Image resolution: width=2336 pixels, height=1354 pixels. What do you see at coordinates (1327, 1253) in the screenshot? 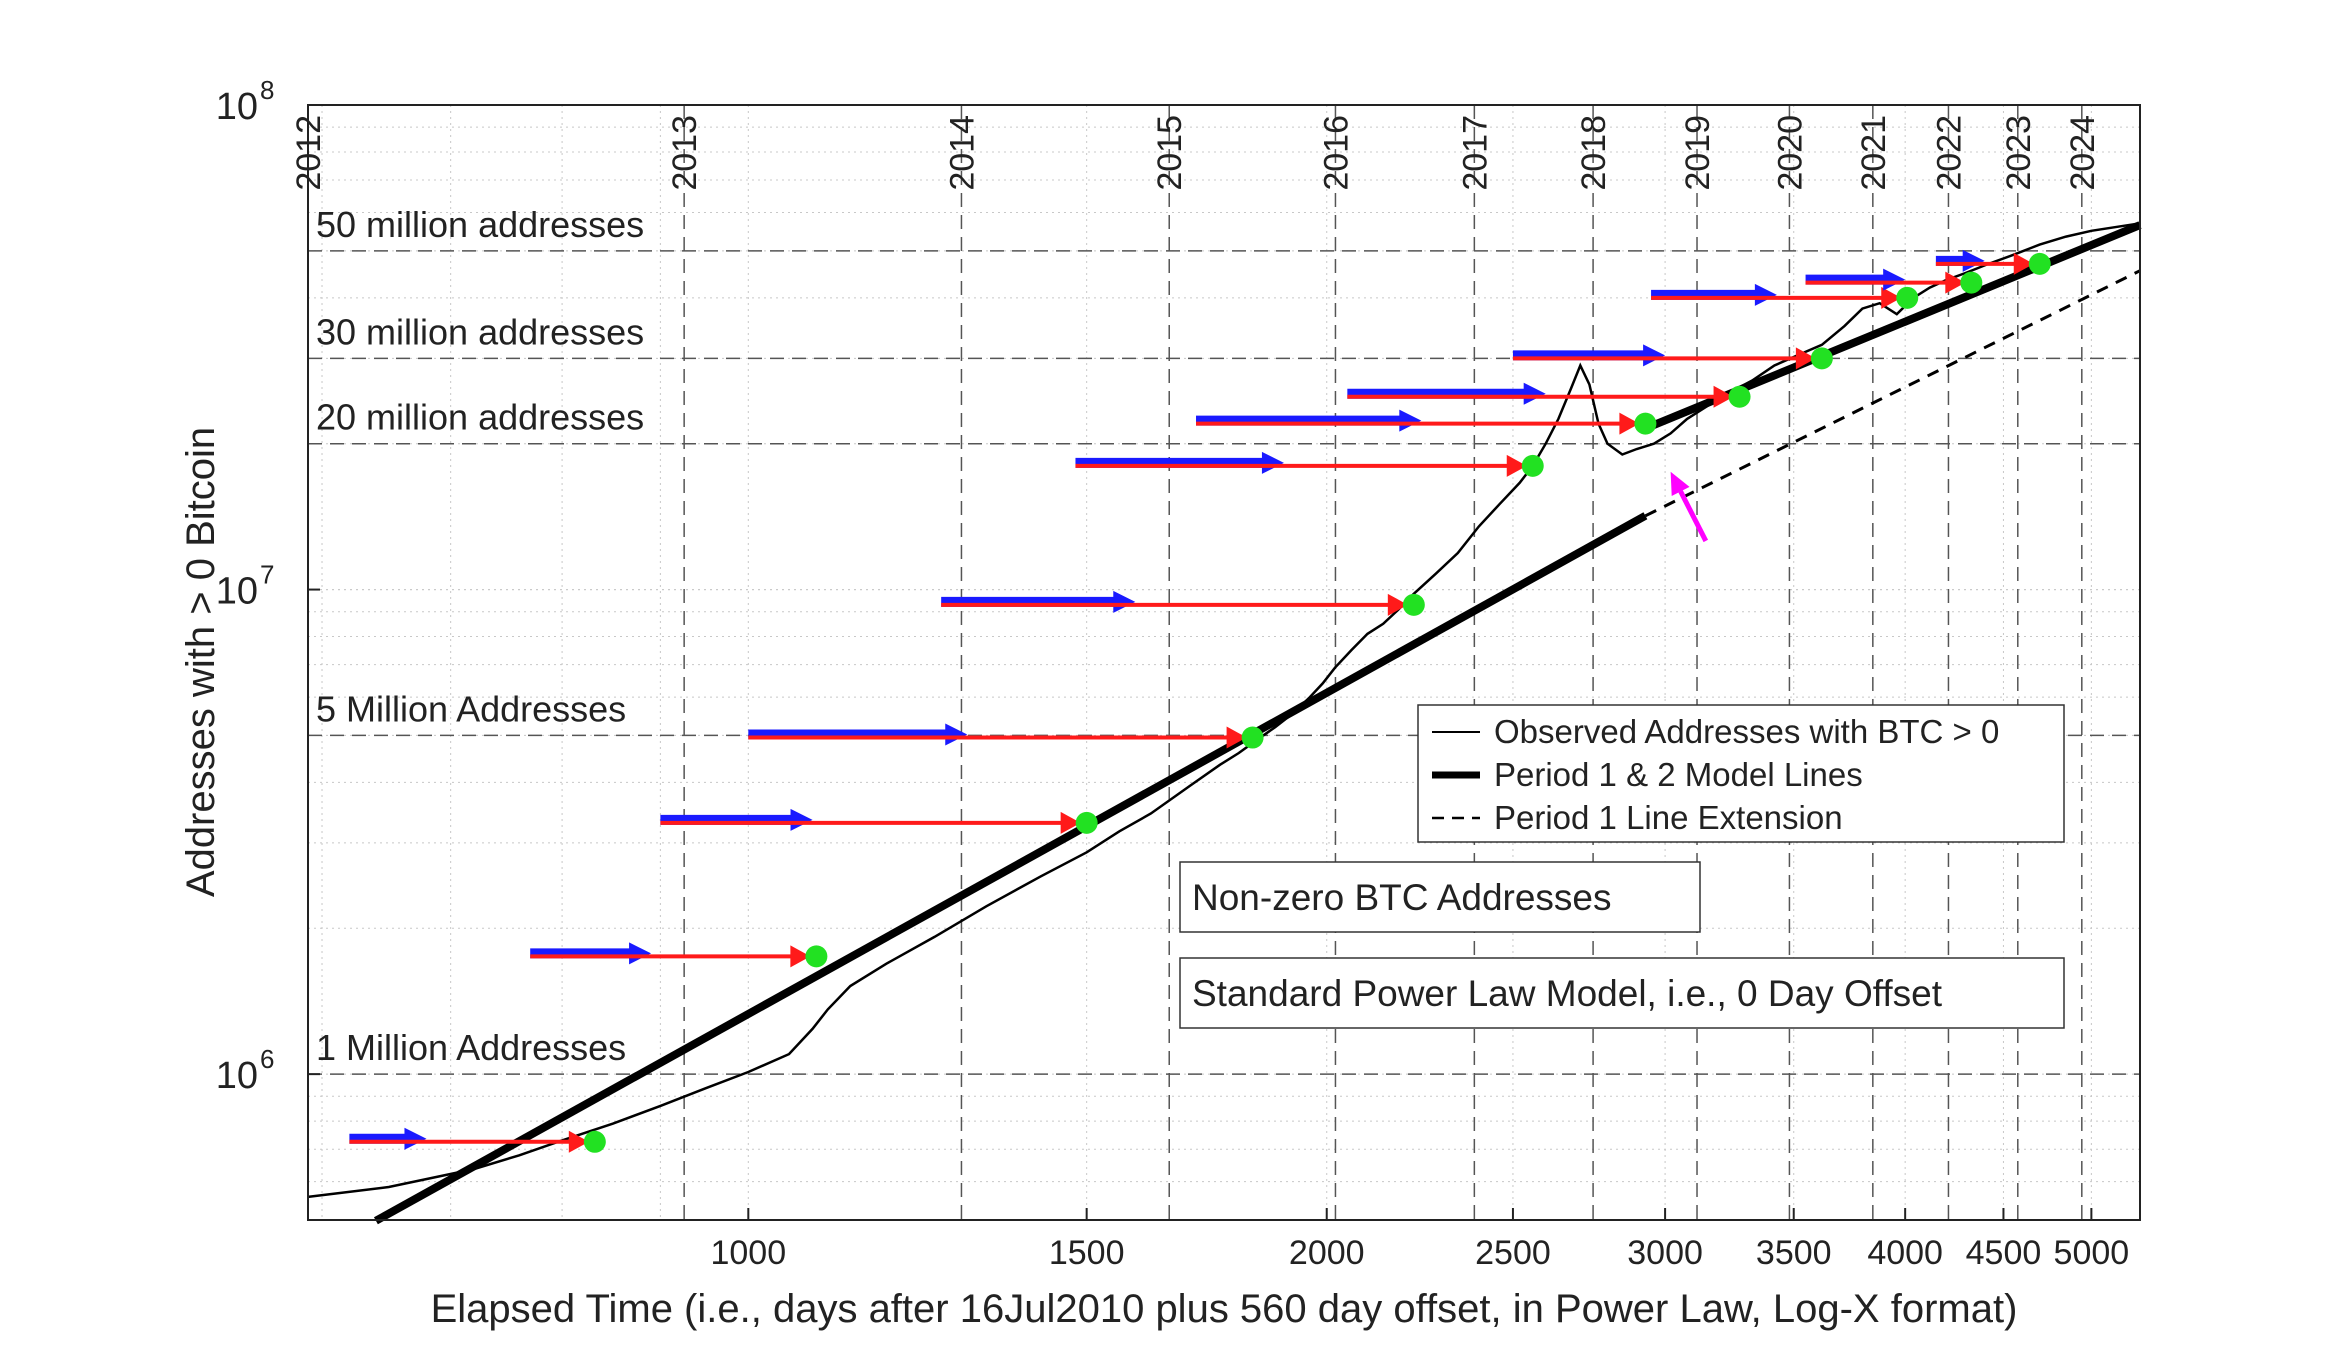
I see `x-tick-label: 2000` at bounding box center [1327, 1253].